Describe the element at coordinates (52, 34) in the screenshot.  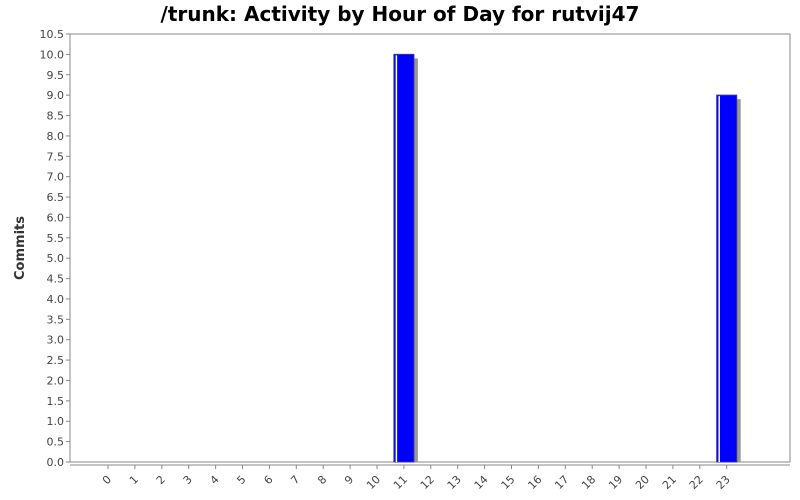
I see `y-tick-label: 10.5` at that location.